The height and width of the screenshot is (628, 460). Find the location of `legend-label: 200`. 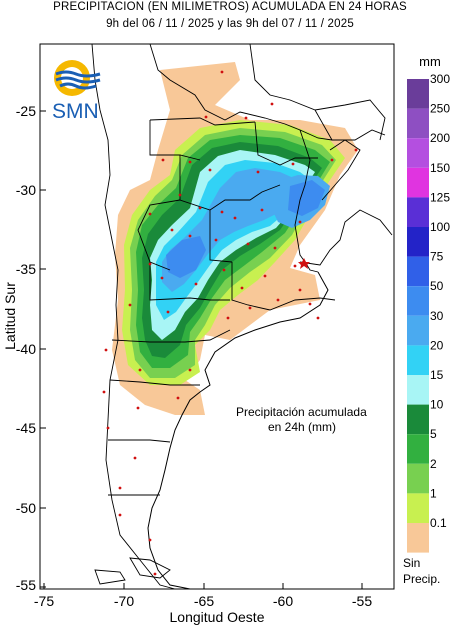

legend-label: 200 is located at coordinates (440, 138).